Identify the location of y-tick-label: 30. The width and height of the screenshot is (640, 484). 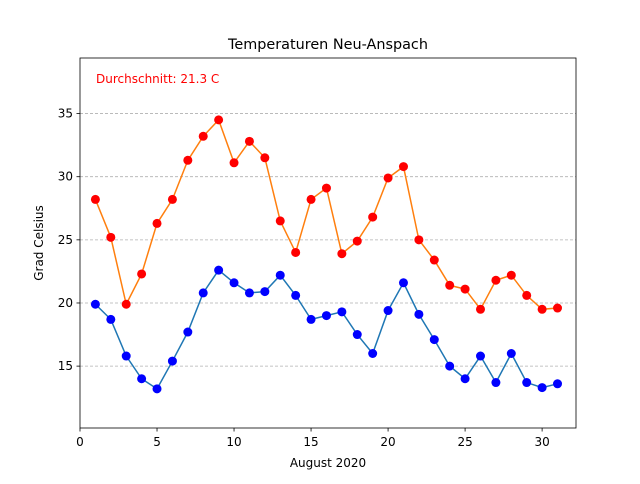
(65, 177).